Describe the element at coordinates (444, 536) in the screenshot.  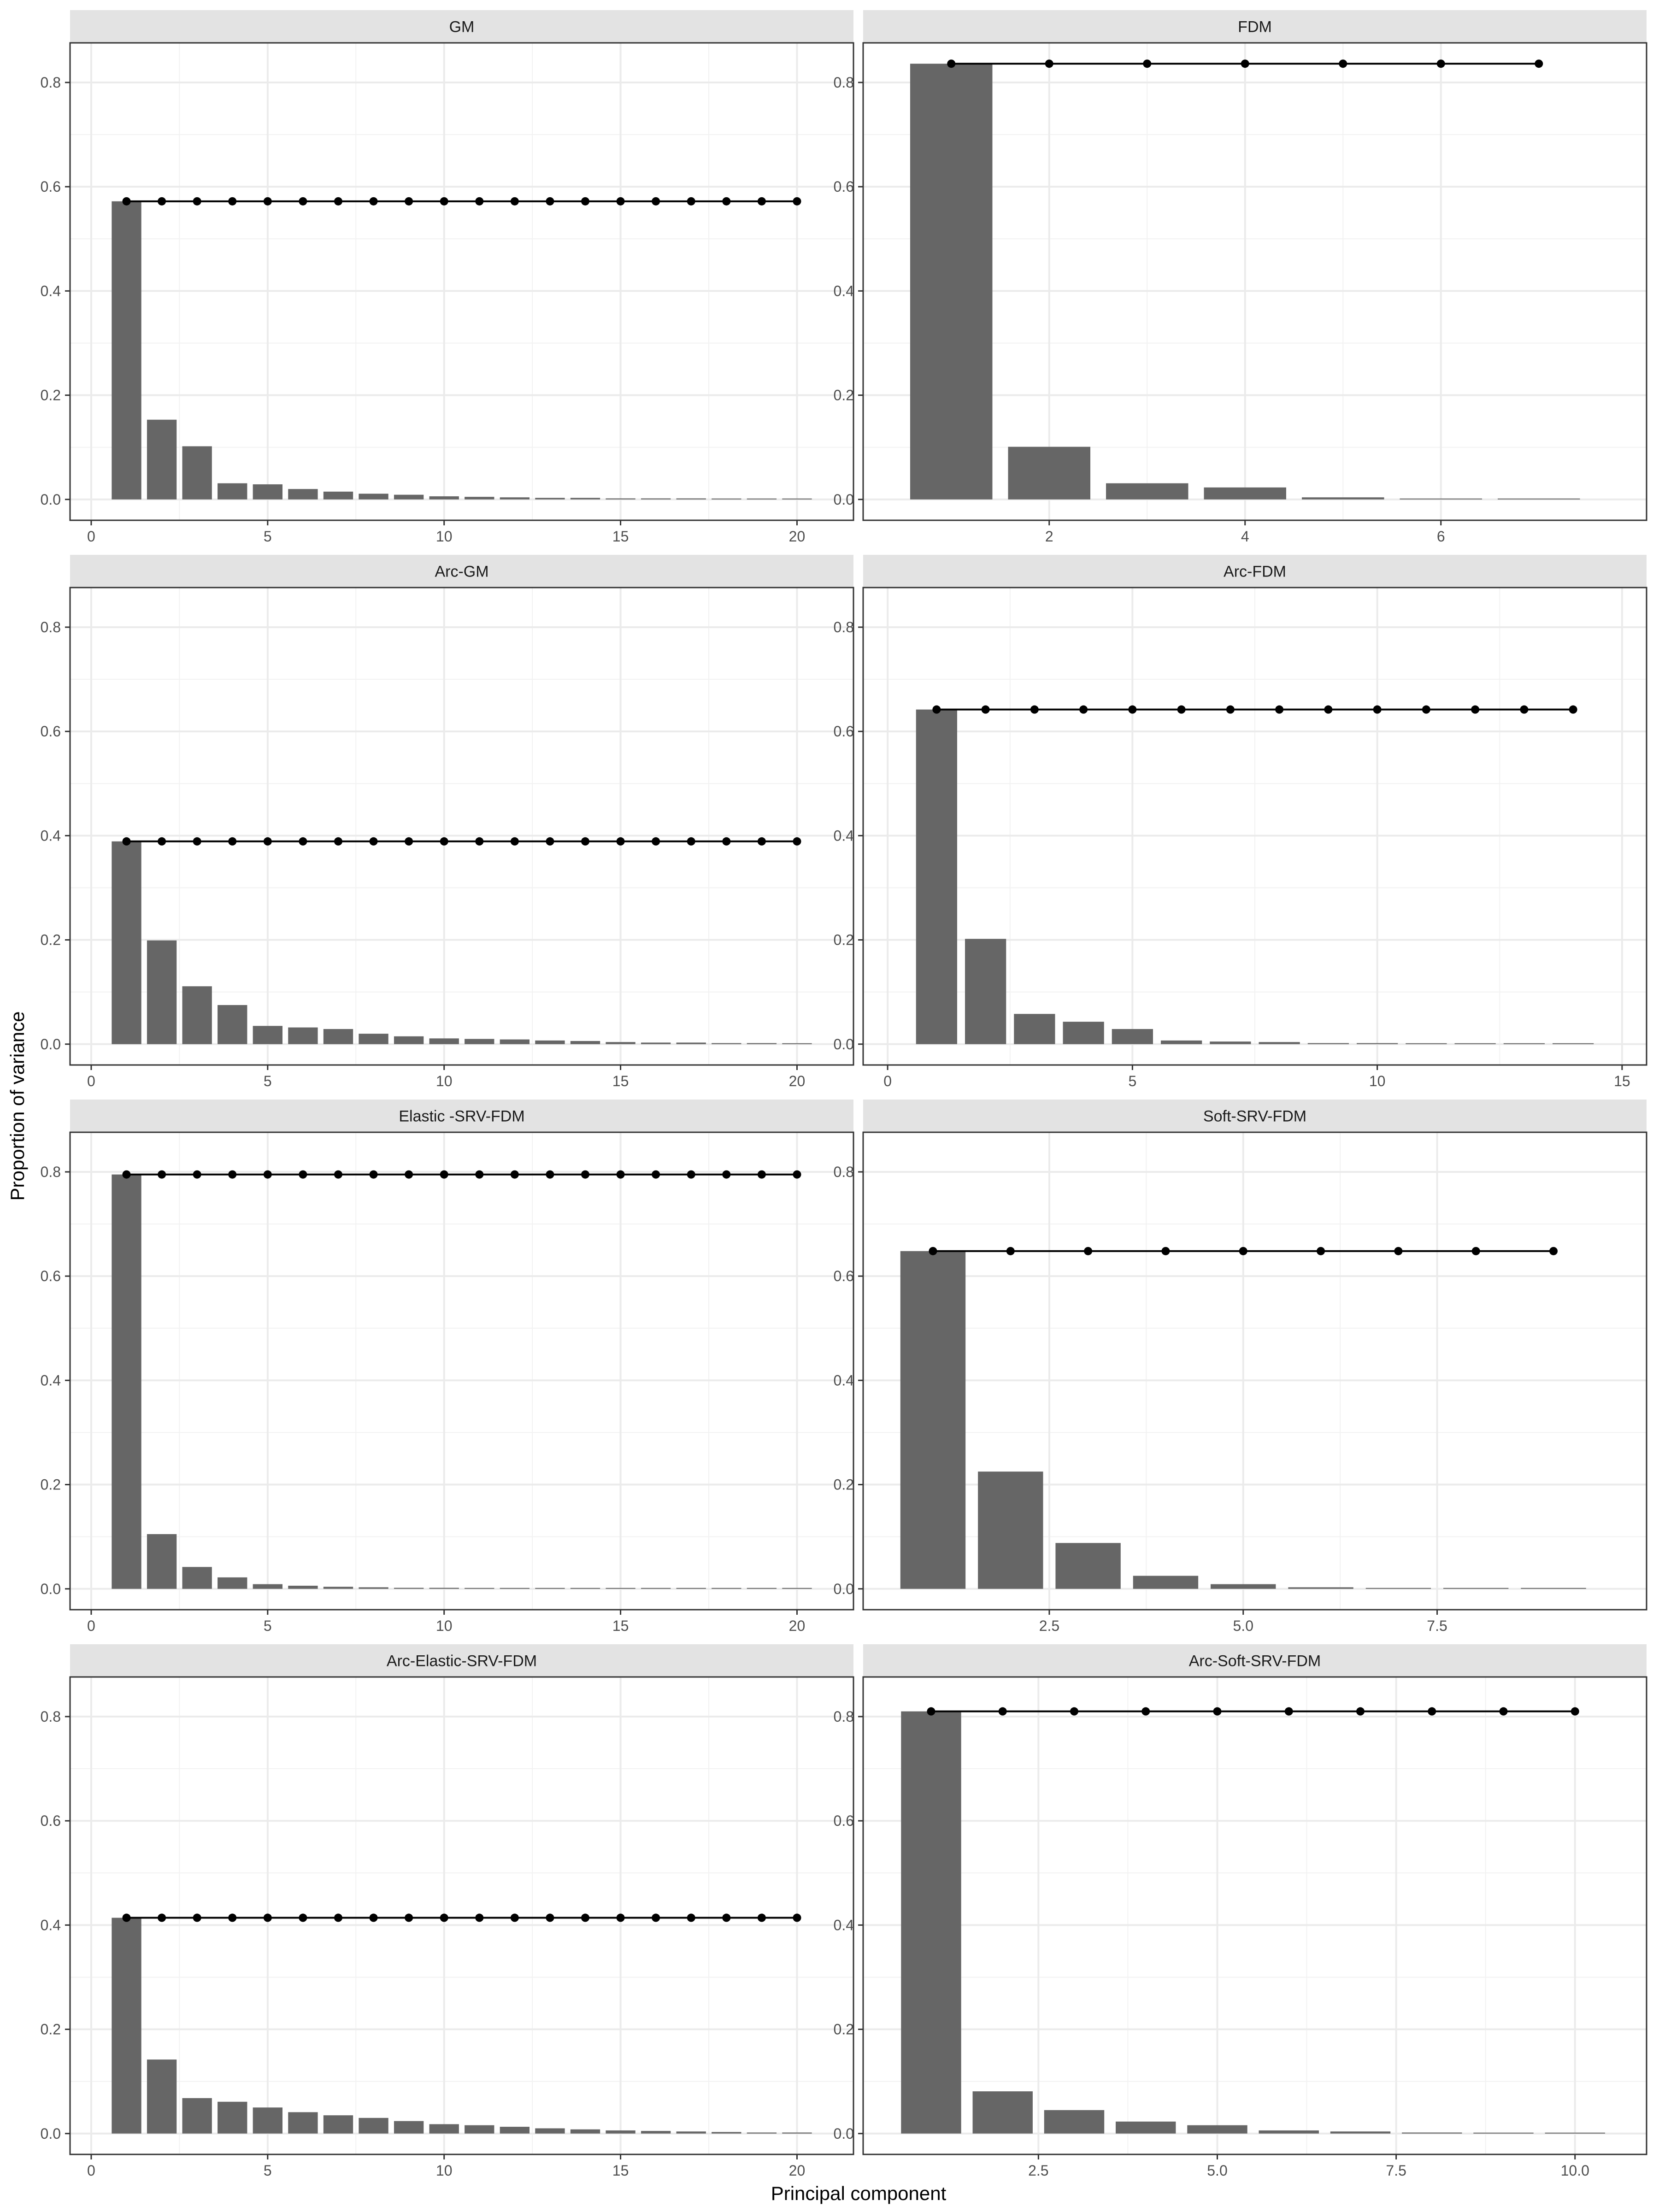
I see `x-tick-label: 10` at that location.